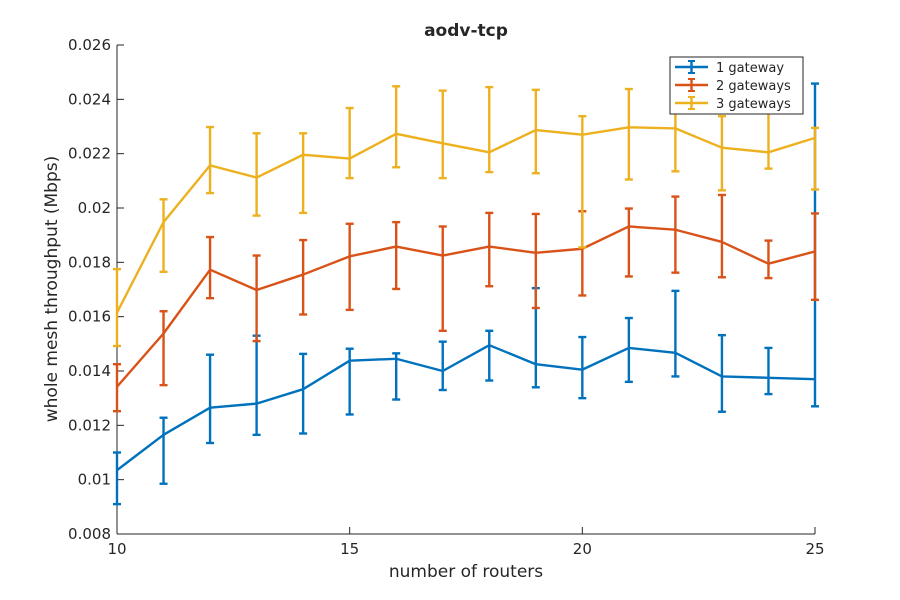  Describe the element at coordinates (753, 86) in the screenshot. I see `legend-label: 2 gateways` at that location.